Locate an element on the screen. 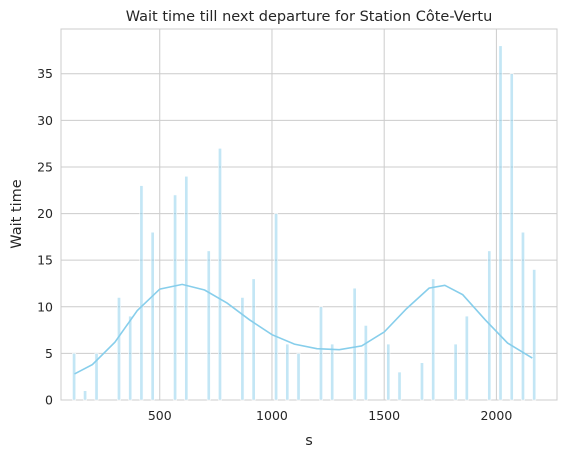 Image resolution: width=566 pixels, height=457 pixels. y-tick-label: 35 is located at coordinates (45, 73).